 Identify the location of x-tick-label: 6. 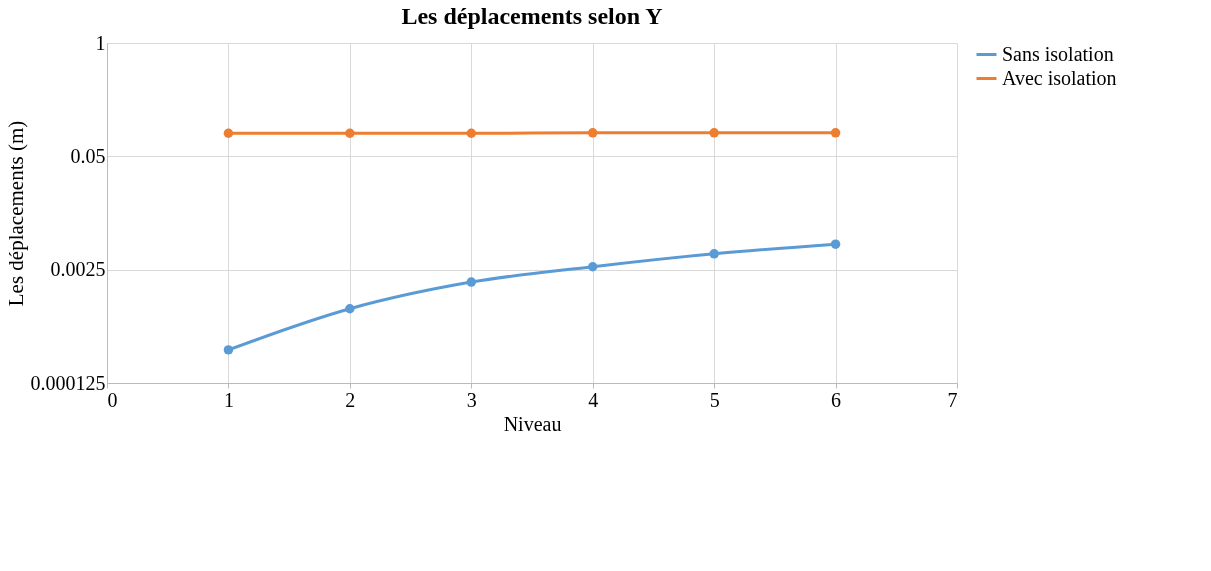
(836, 399).